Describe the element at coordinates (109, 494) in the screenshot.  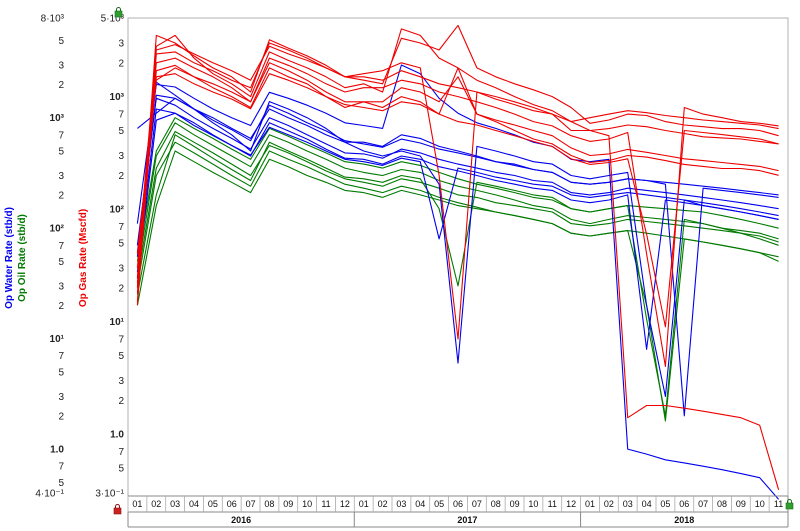
I see `gas-tick-label: 3·10⁻¹` at that location.